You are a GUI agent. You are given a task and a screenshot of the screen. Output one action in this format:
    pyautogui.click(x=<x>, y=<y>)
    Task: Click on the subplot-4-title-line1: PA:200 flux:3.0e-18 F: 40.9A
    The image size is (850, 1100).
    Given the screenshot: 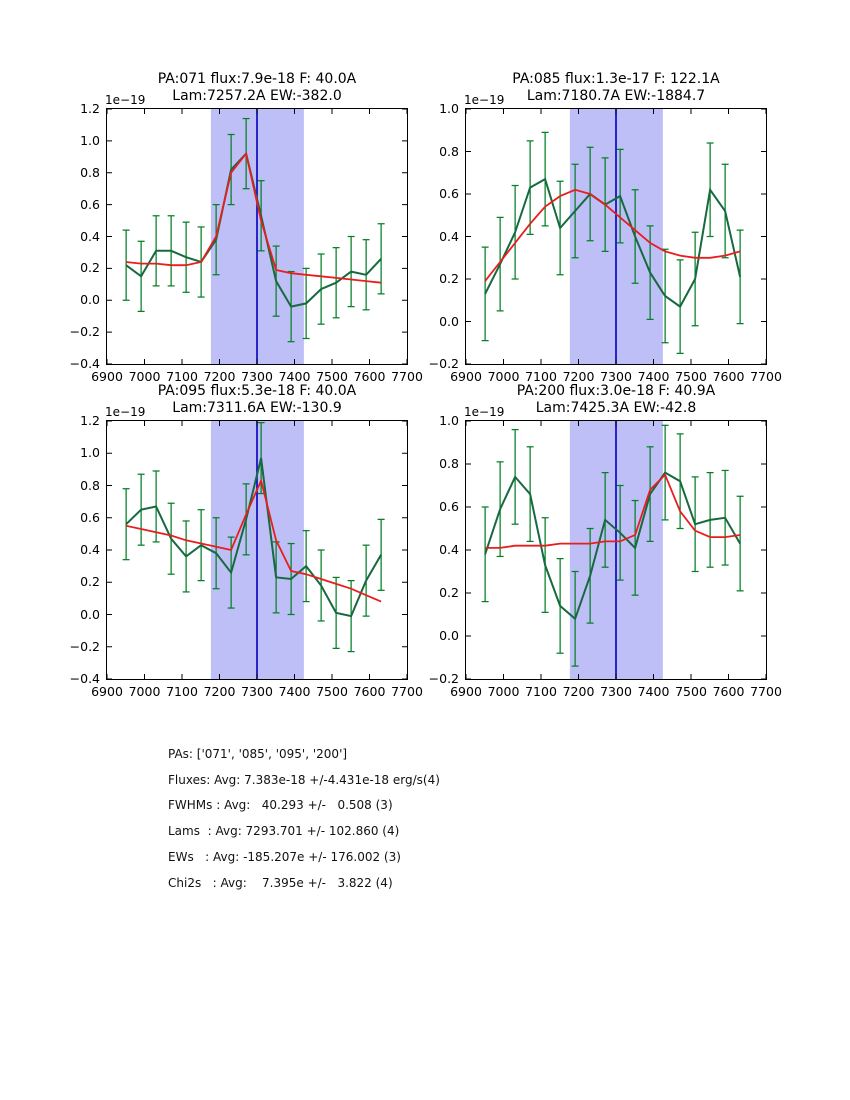 What is the action you would take?
    pyautogui.click(x=616, y=391)
    